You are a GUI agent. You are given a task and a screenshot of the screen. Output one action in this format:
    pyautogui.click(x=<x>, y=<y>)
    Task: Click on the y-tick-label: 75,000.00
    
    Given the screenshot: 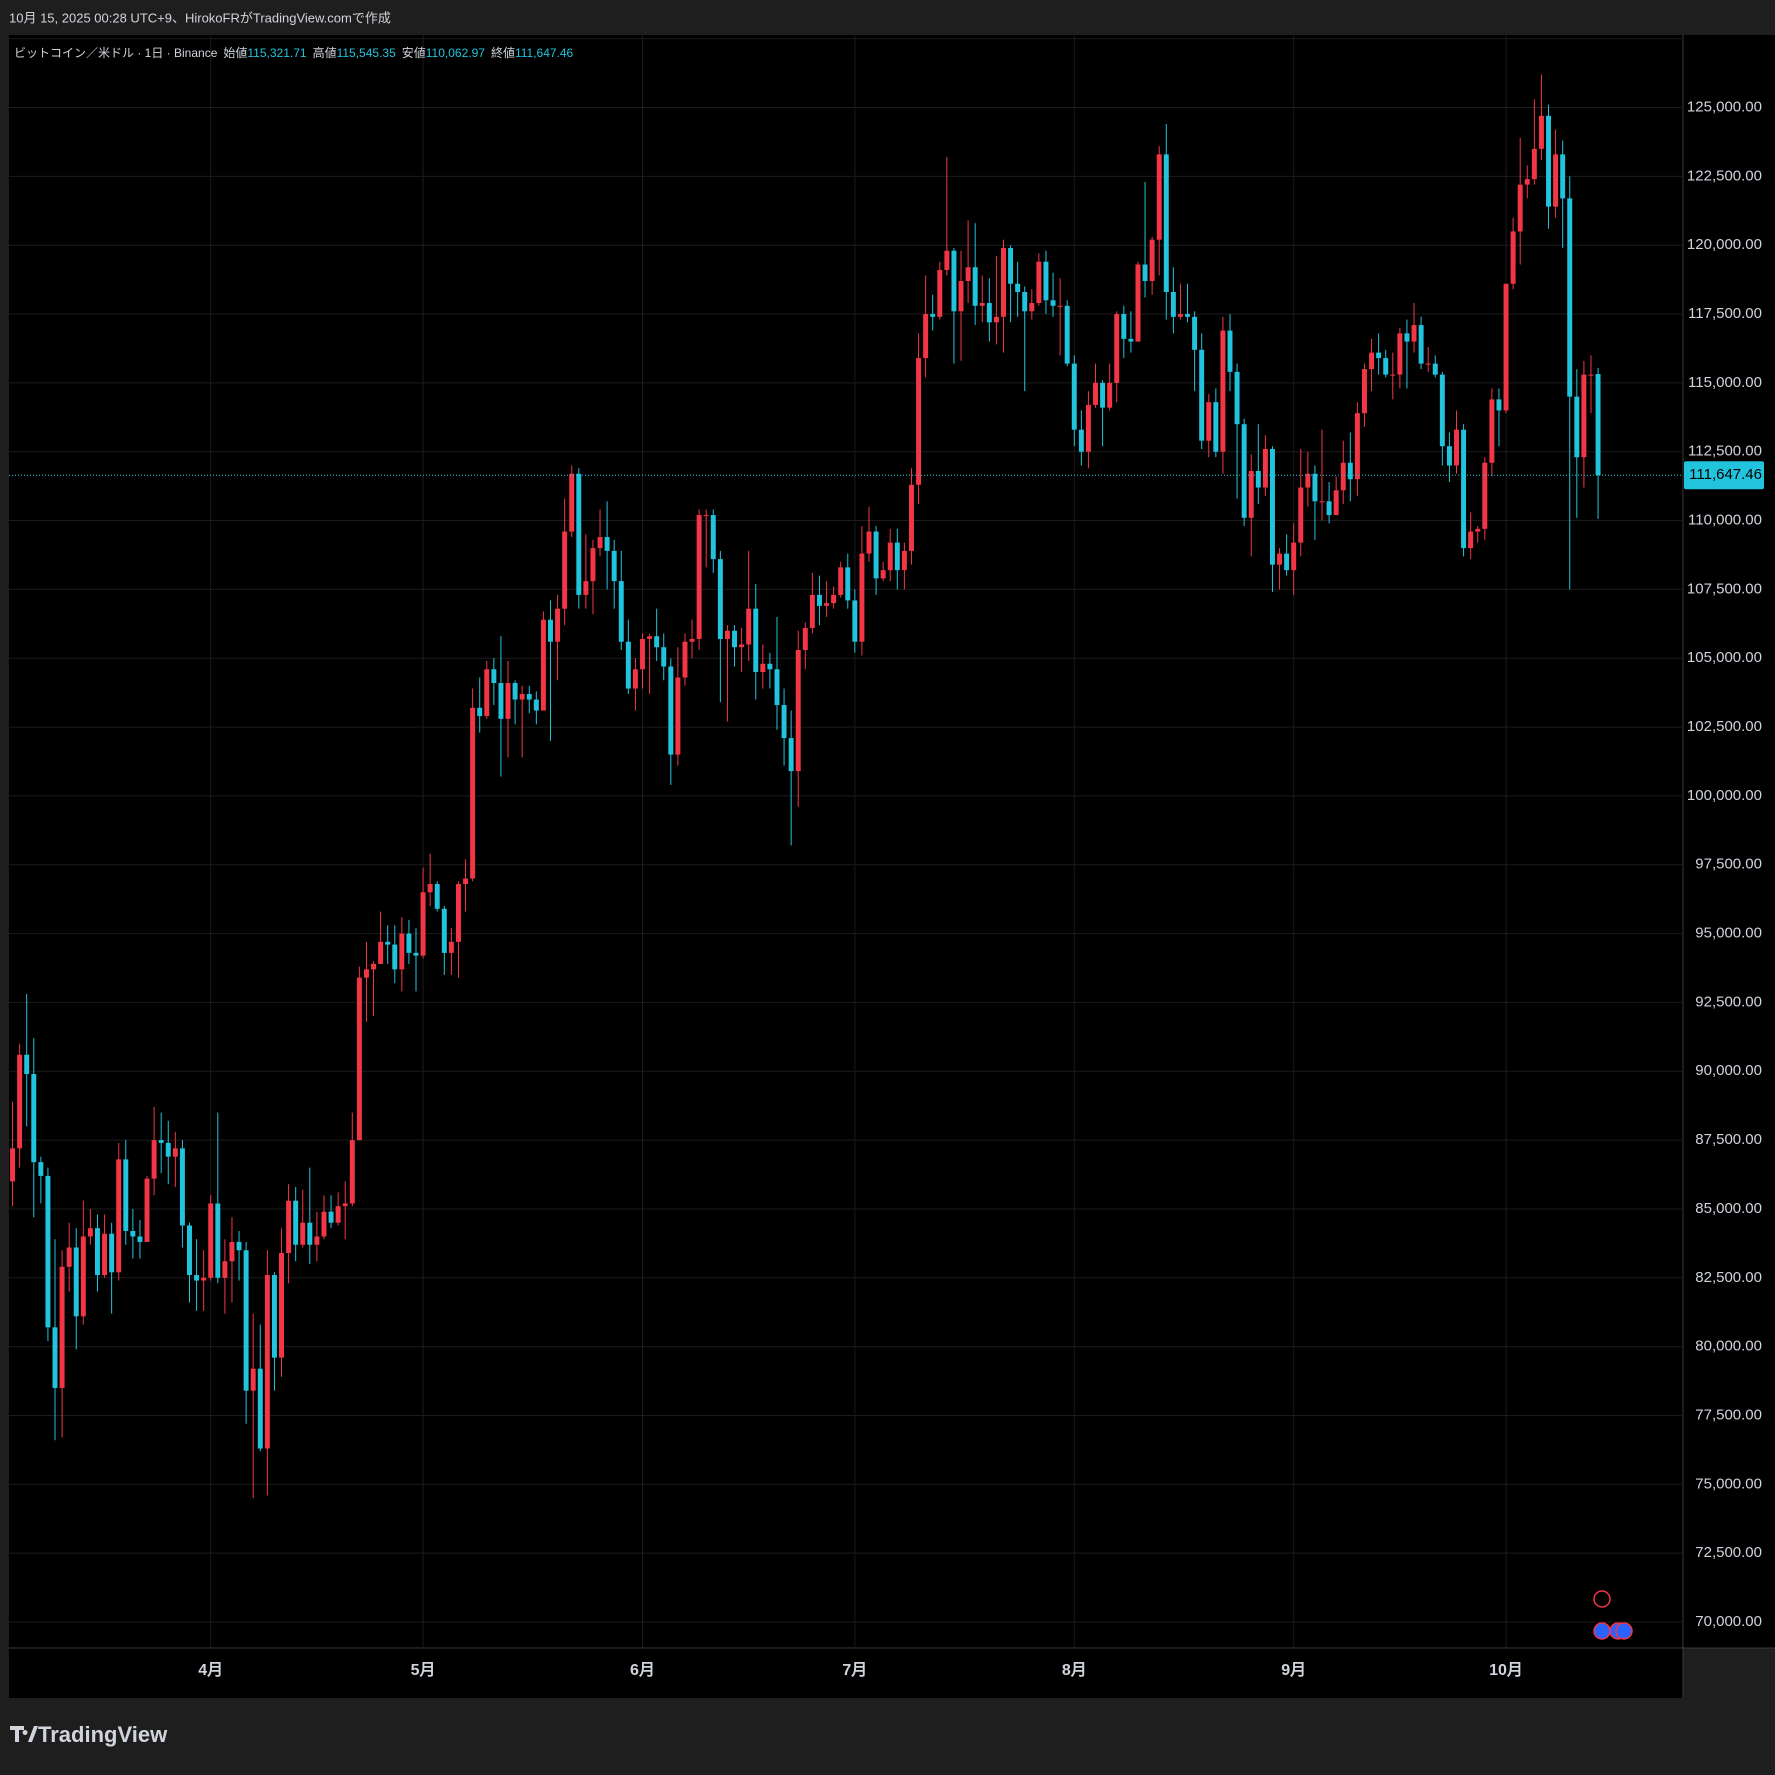 What is the action you would take?
    pyautogui.click(x=1728, y=1483)
    